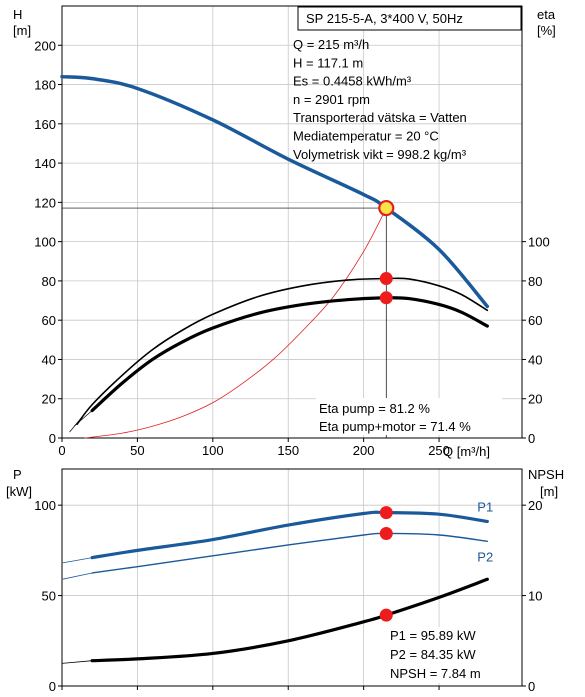  Describe the element at coordinates (19, 491) in the screenshot. I see `y-axis-unit-left: [kW]` at that location.